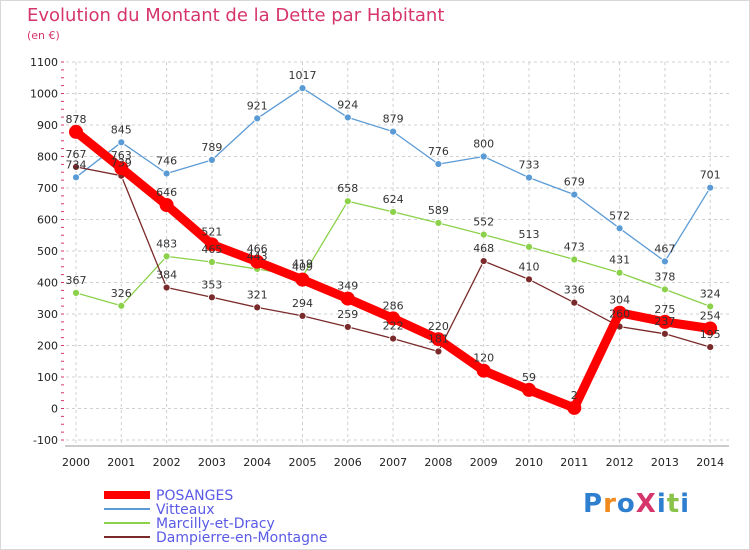  Describe the element at coordinates (47, 125) in the screenshot. I see `y-tick-label: 900` at that location.